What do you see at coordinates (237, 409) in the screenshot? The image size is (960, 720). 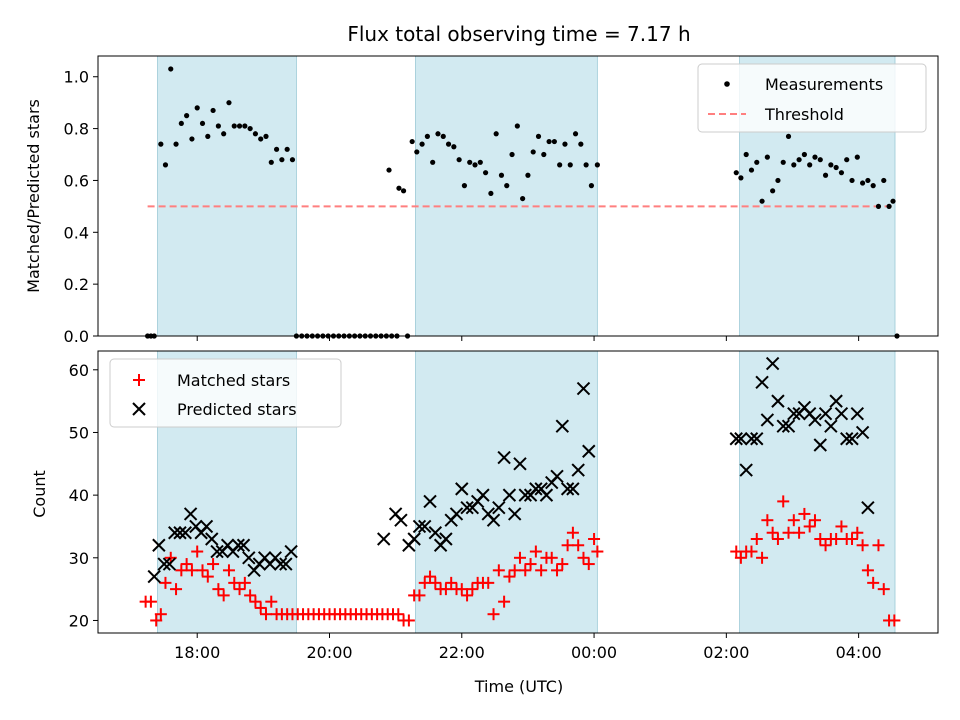 I see `legend-predicted-label: Predicted stars` at bounding box center [237, 409].